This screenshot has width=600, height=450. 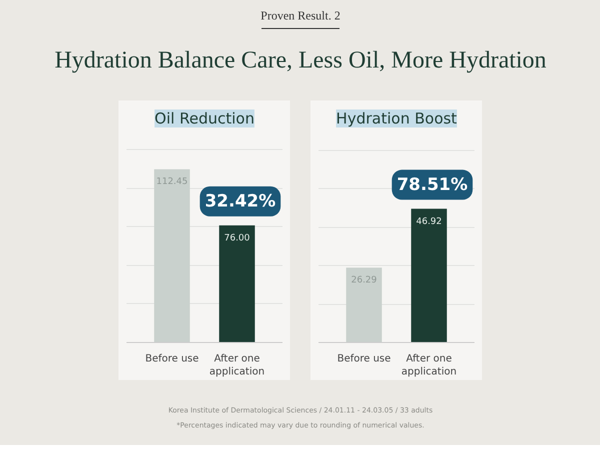 I want to click on annotation: 32.42%, so click(x=240, y=201).